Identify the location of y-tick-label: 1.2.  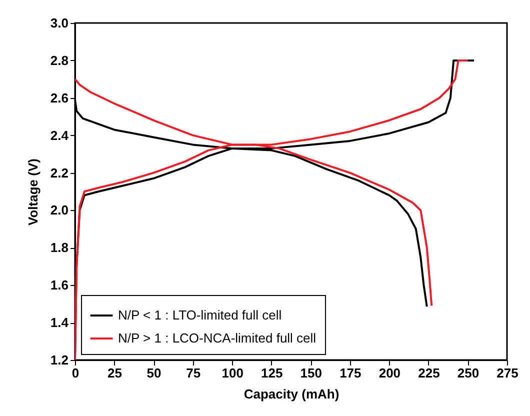
(59, 360).